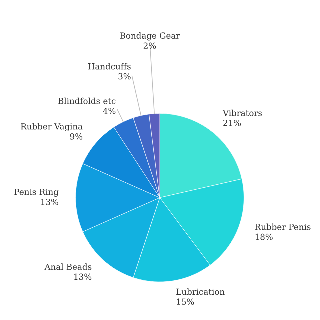 The width and height of the screenshot is (320, 320). I want to click on slice-label: Blindfolds etc, so click(87, 101).